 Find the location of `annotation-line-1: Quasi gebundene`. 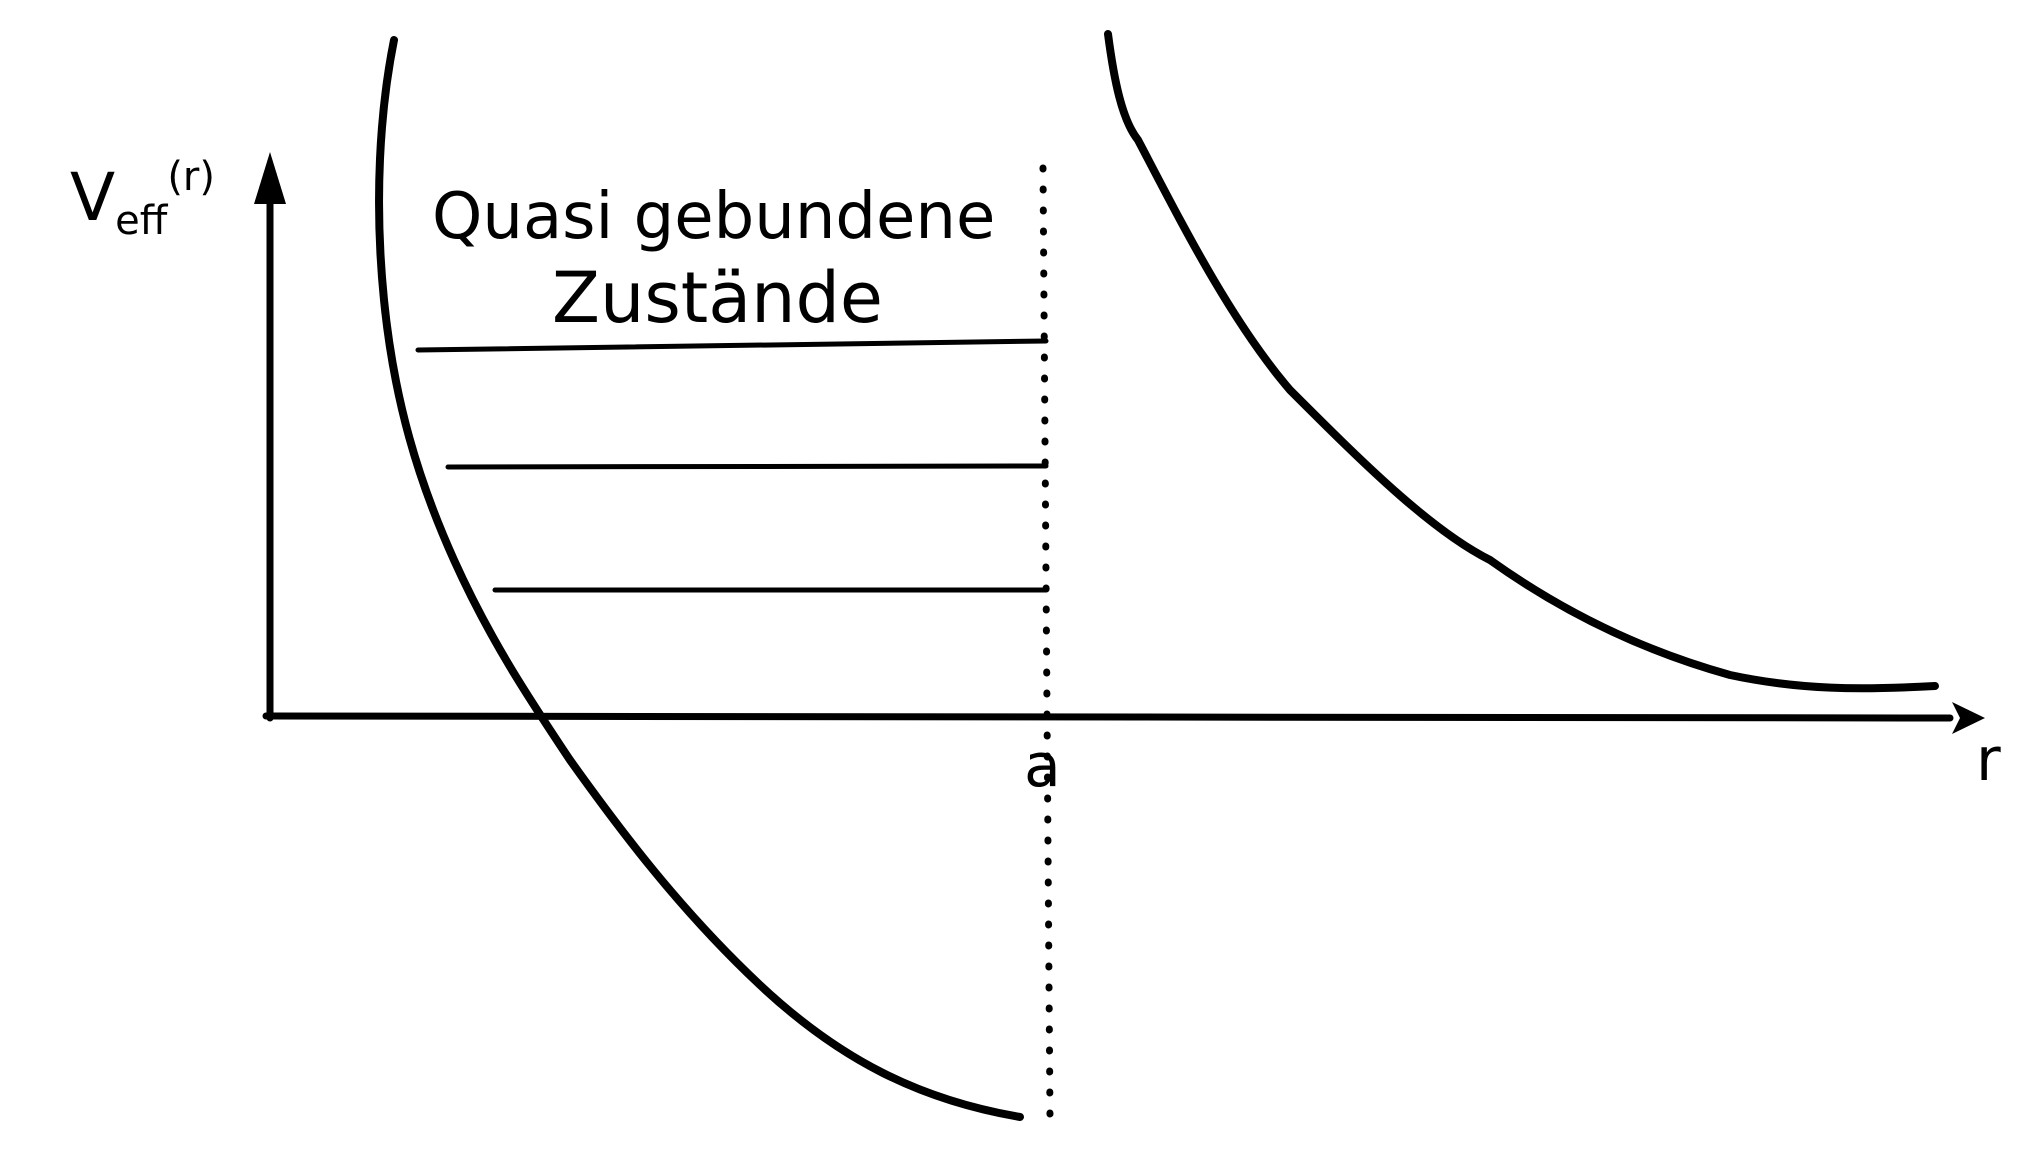

annotation-line-1: Quasi gebundene is located at coordinates (713, 217).